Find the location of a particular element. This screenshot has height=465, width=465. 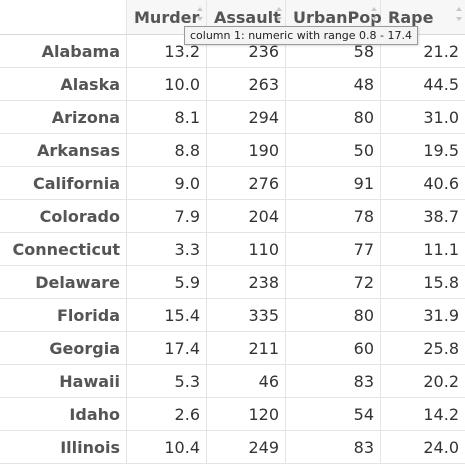

row-name-cell: Hawaii is located at coordinates (63, 381).